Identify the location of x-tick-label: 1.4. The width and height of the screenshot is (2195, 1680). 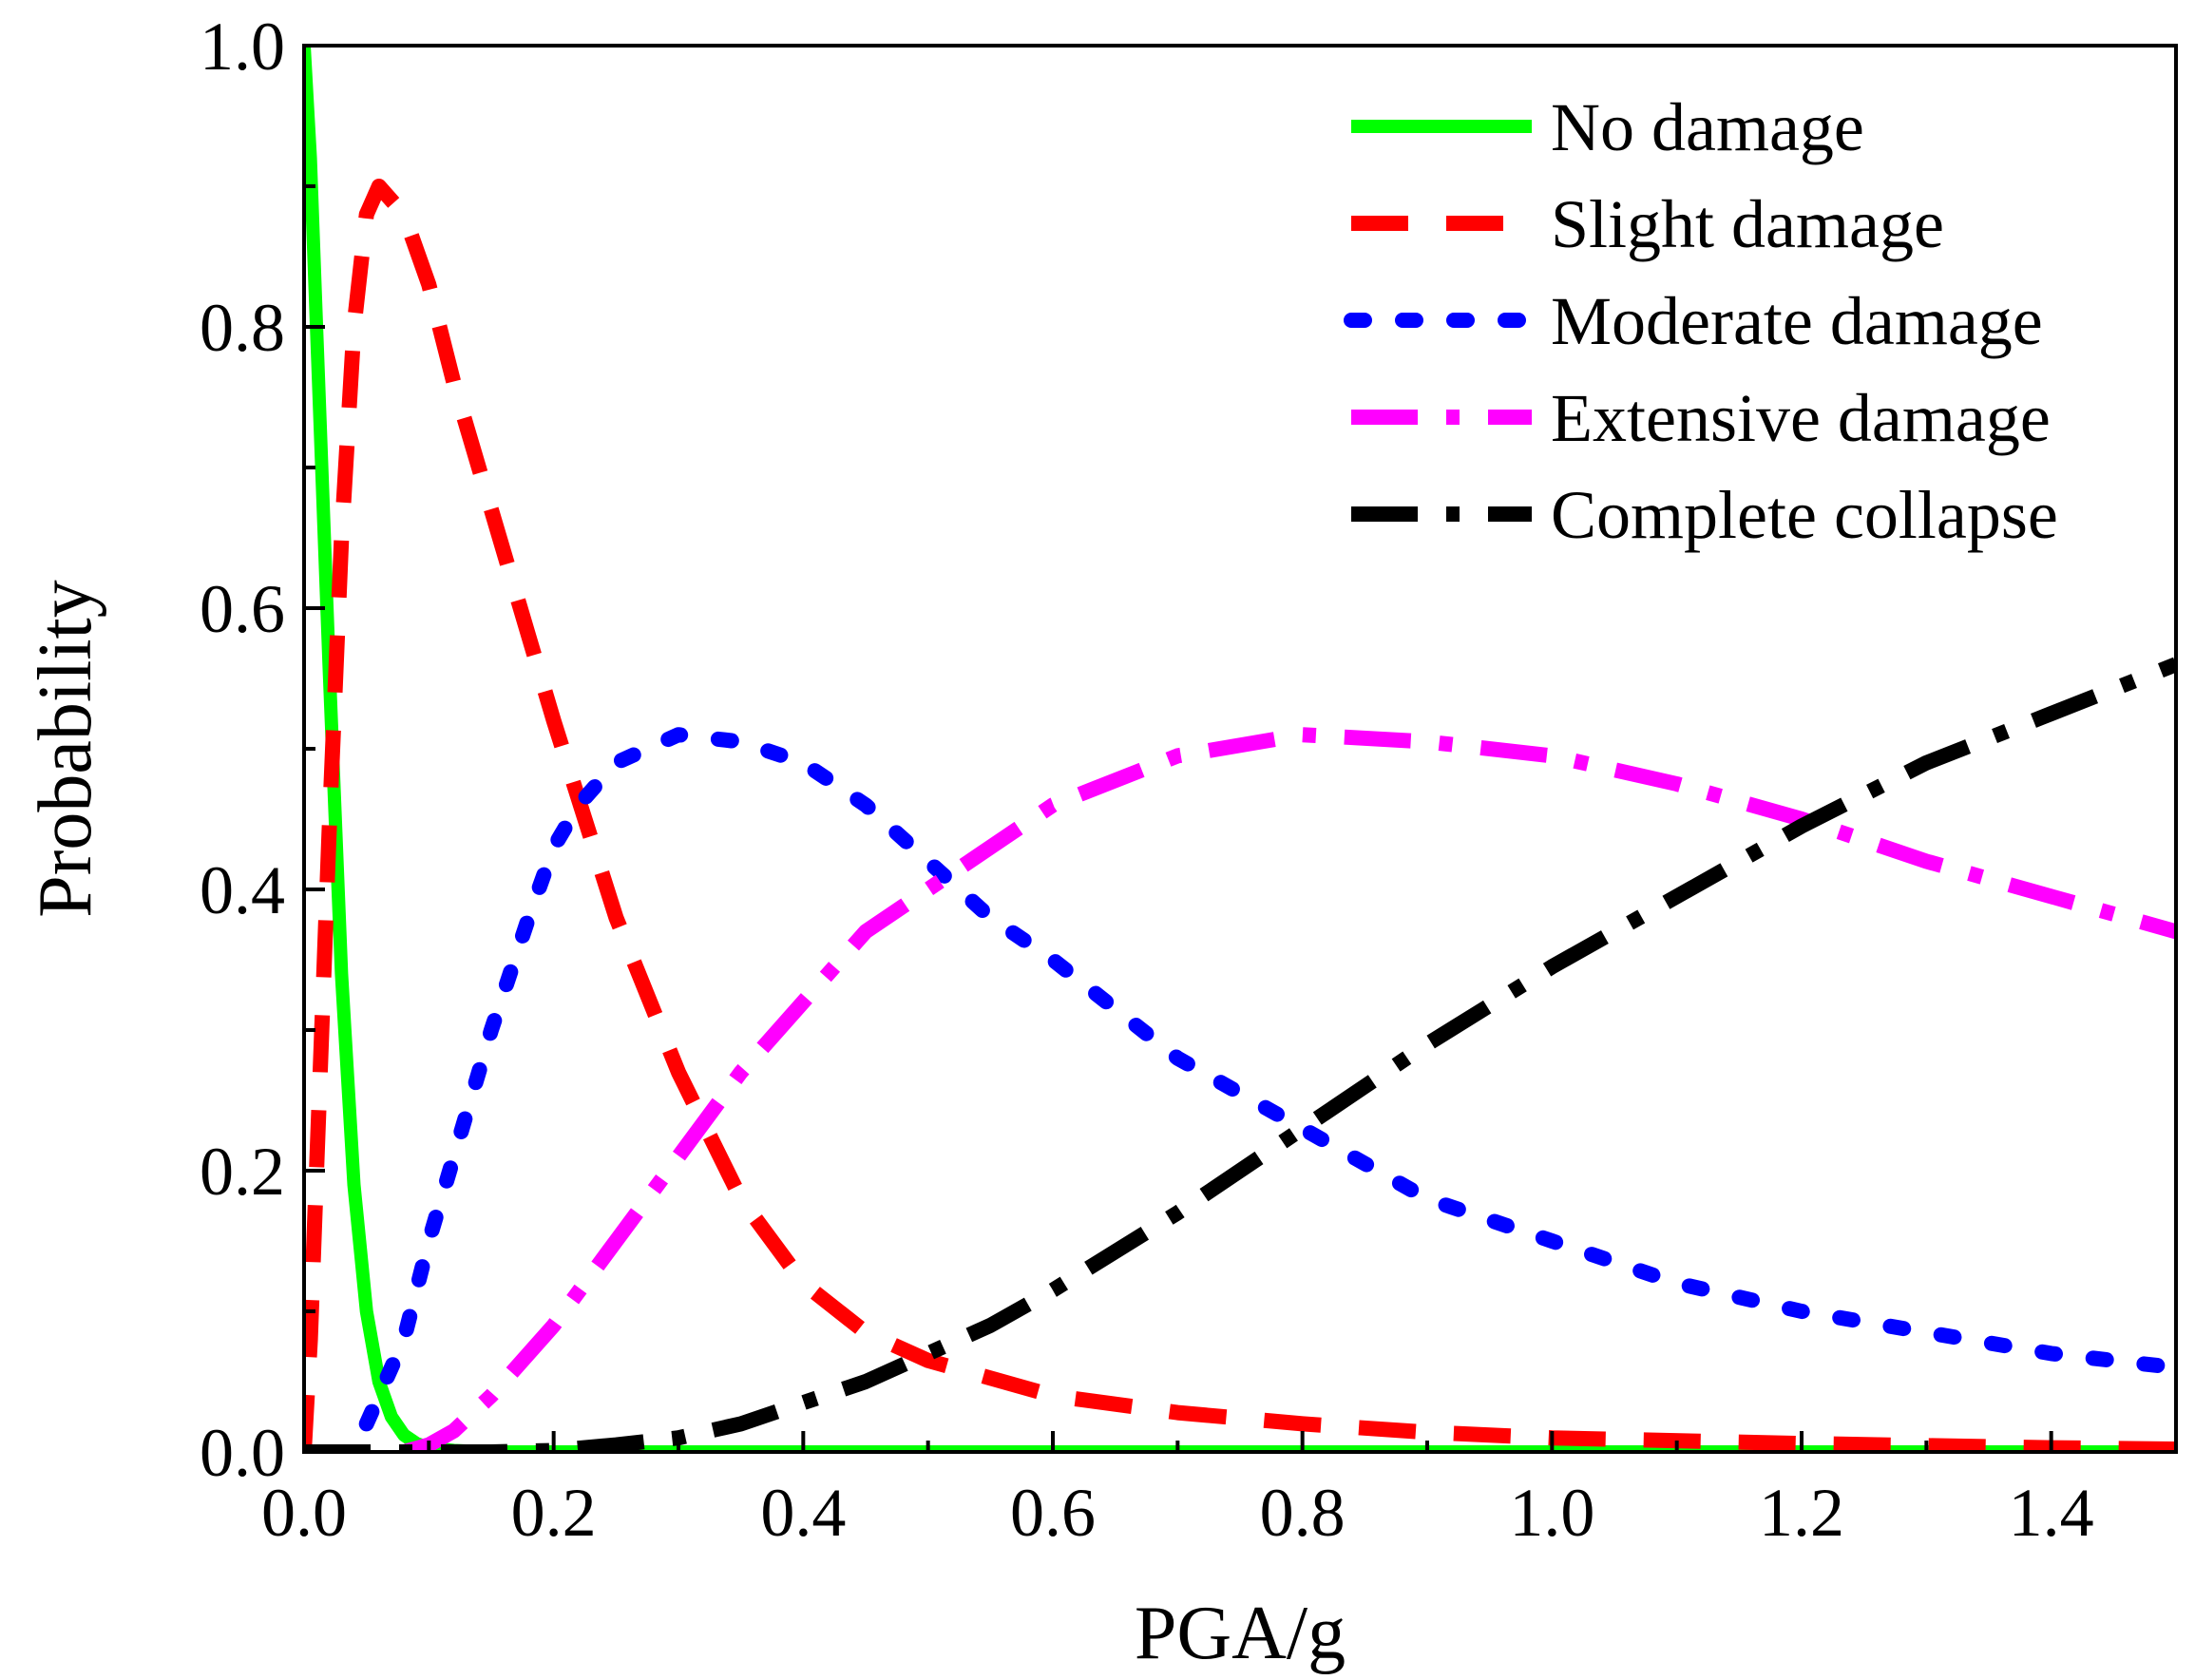
(2051, 1513).